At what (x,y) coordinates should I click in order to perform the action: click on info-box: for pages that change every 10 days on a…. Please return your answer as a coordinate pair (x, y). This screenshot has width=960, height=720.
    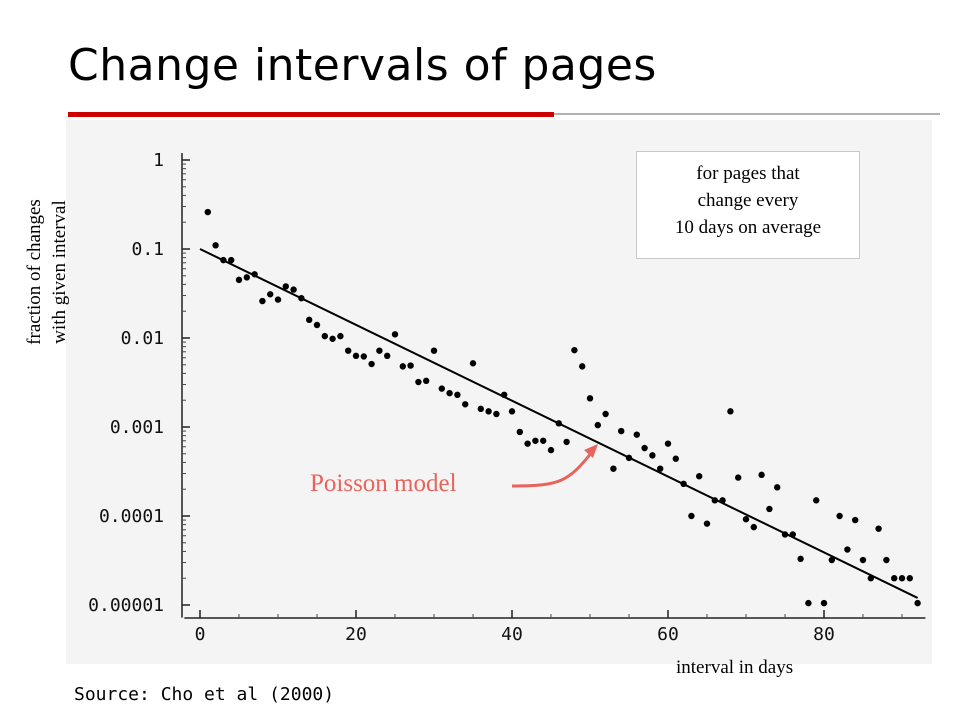
    Looking at the image, I should click on (748, 205).